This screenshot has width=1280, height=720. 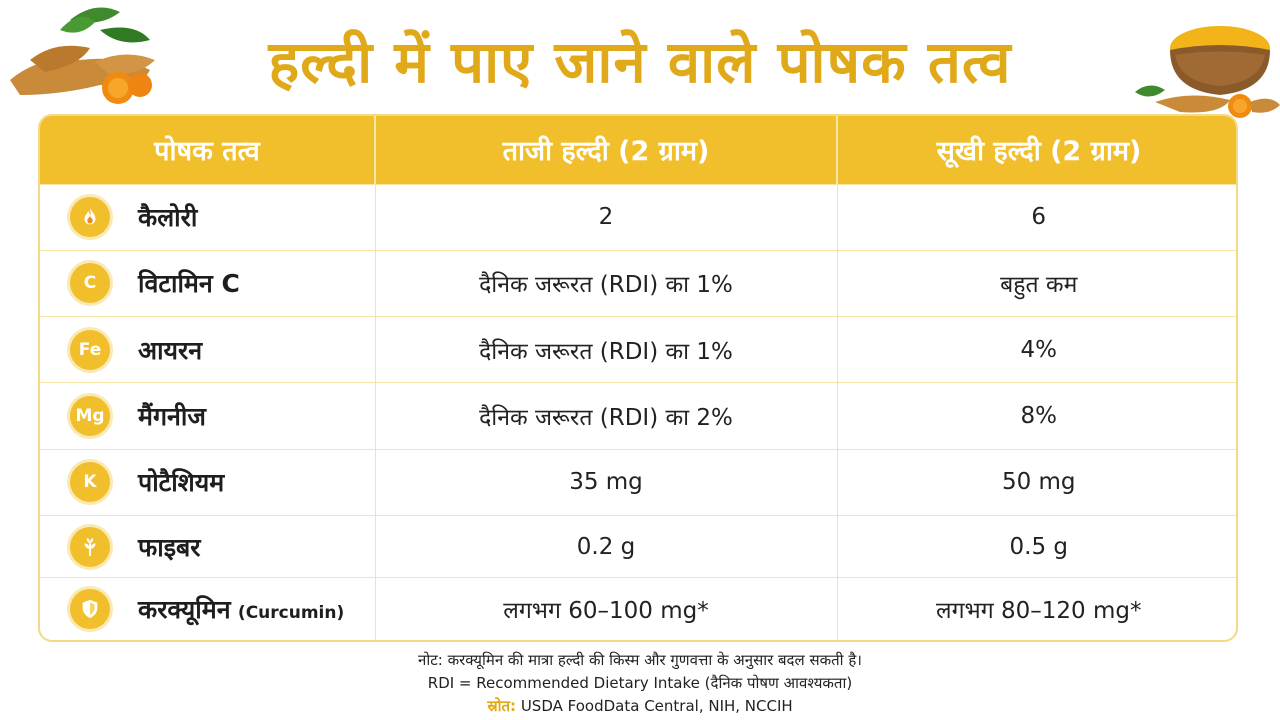 I want to click on wheat-icon, so click(x=90, y=546).